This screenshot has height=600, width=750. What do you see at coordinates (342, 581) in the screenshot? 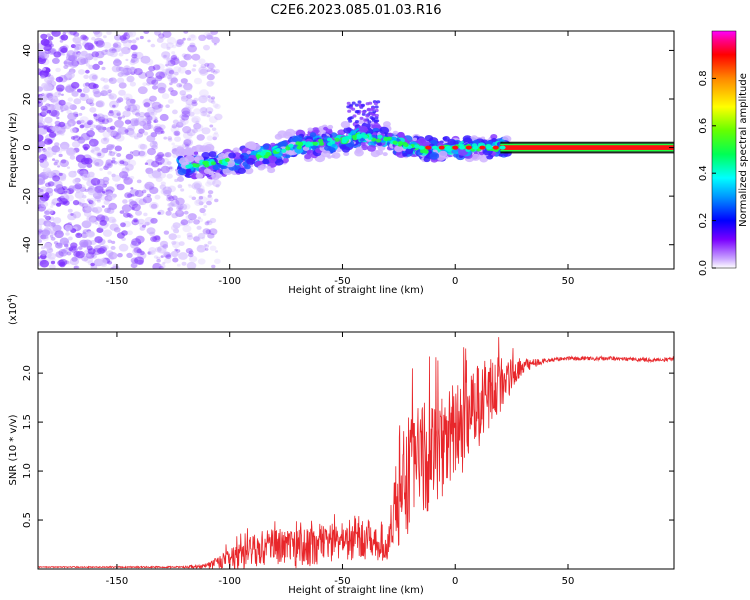
I see `snr-x-tick-label: -50` at bounding box center [342, 581].